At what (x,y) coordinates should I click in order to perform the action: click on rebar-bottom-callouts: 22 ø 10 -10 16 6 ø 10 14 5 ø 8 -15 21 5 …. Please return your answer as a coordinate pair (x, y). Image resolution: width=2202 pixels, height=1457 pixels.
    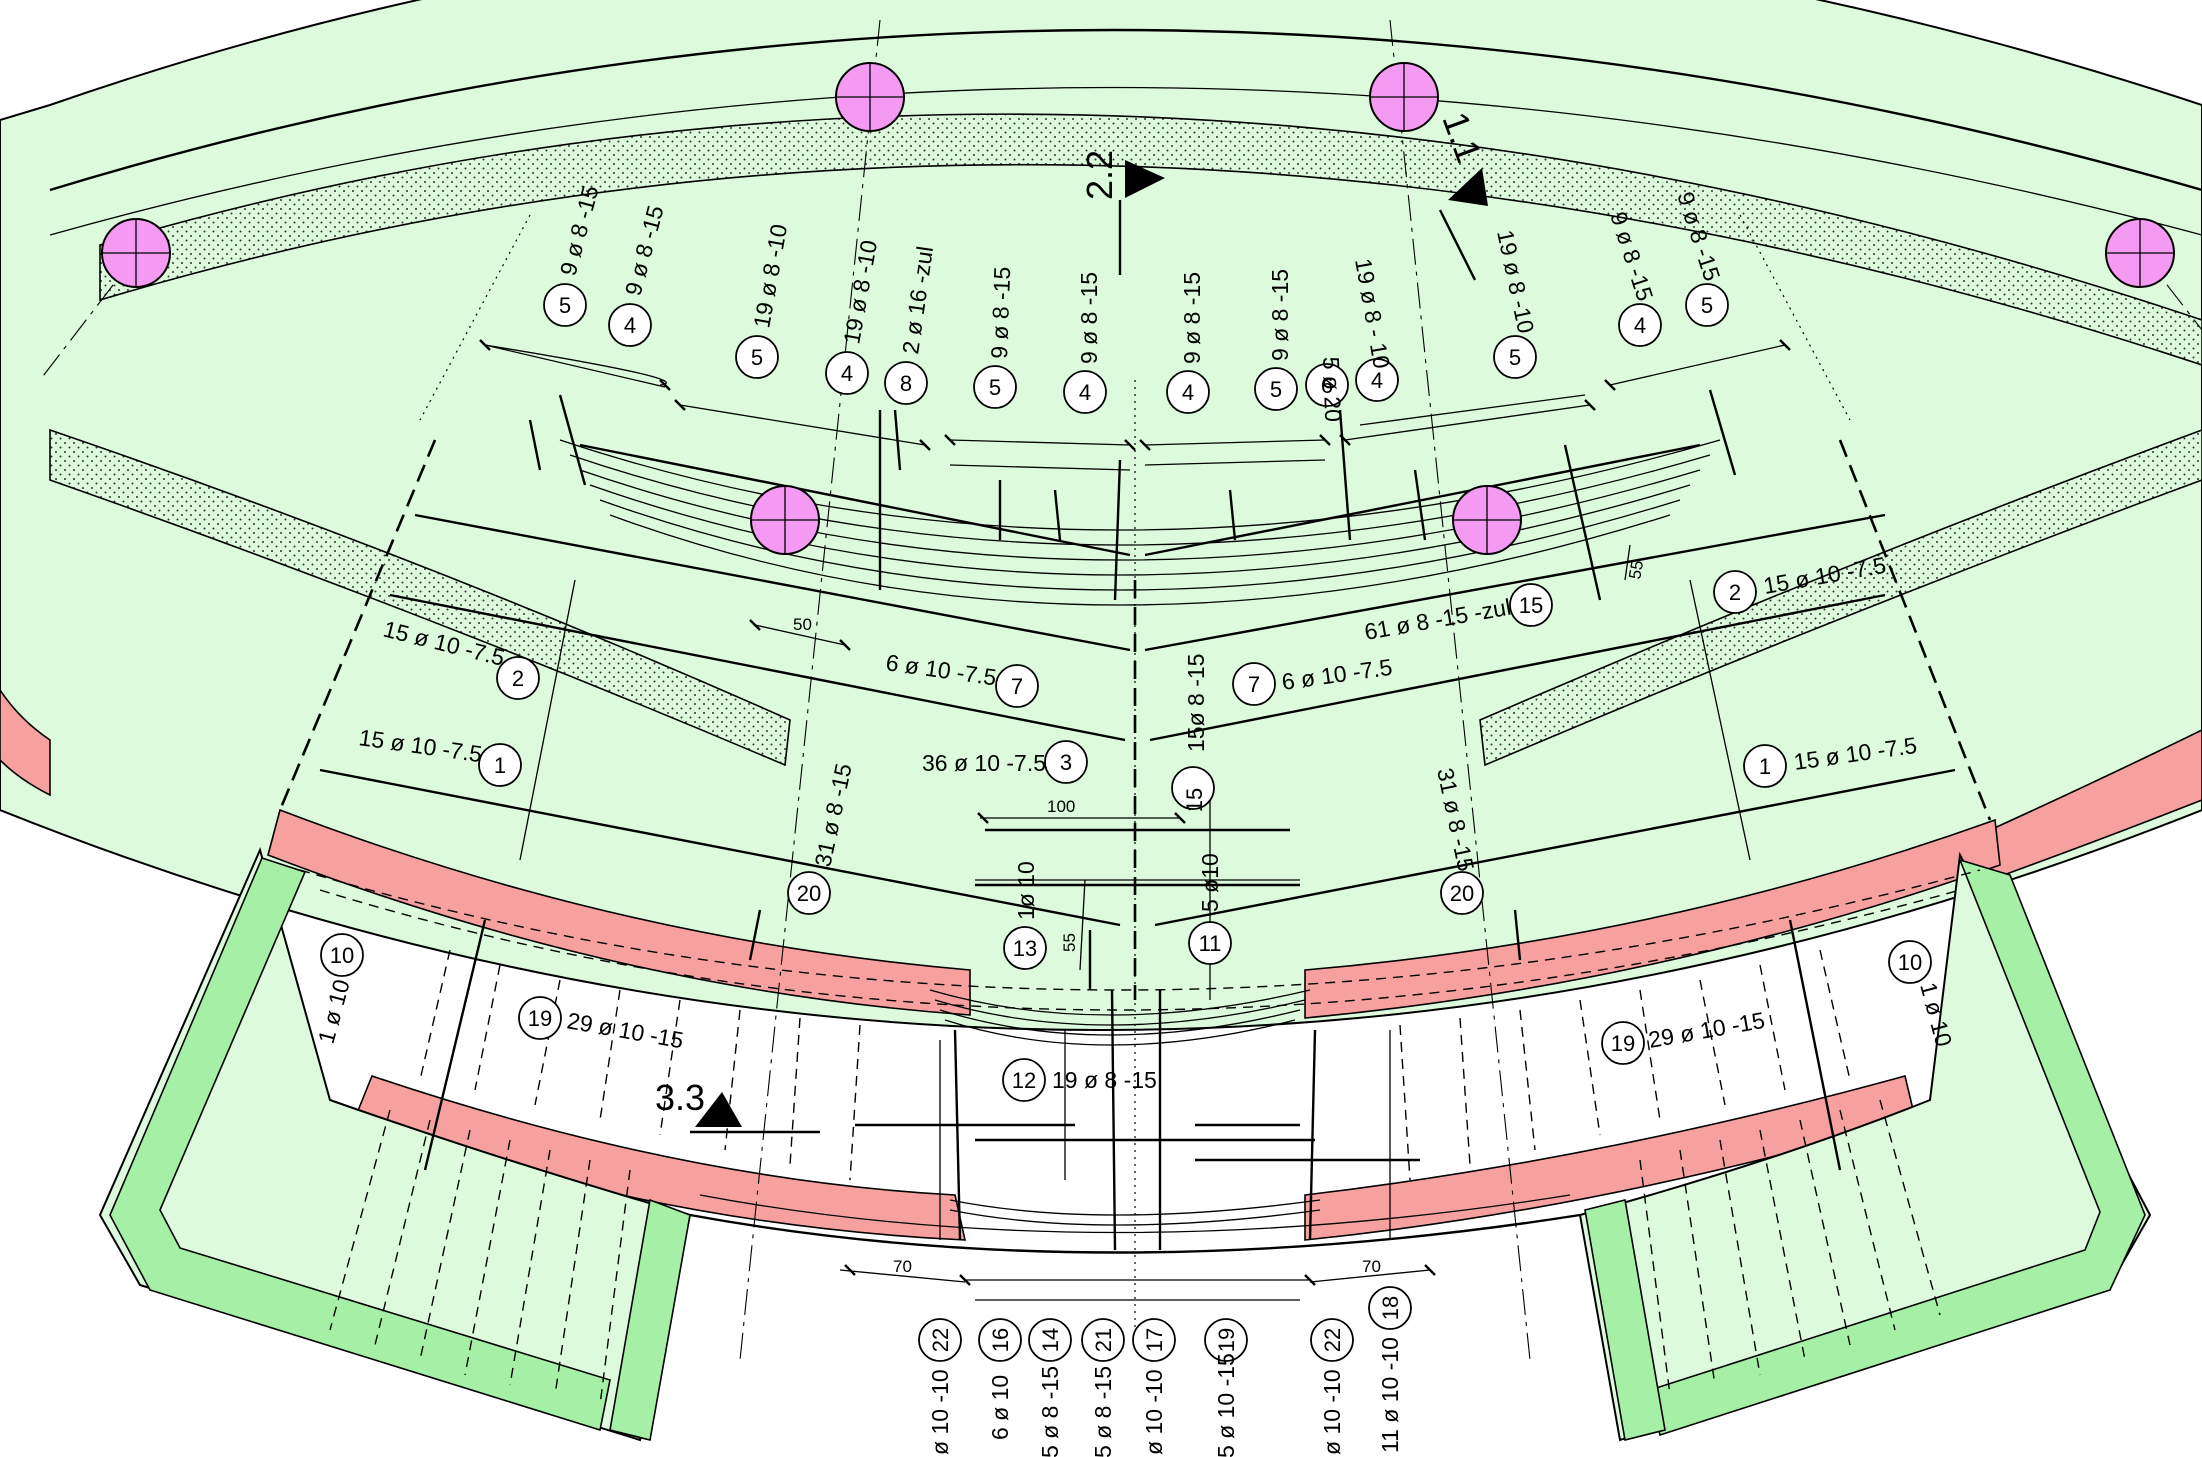
    Looking at the image, I should click on (1165, 1371).